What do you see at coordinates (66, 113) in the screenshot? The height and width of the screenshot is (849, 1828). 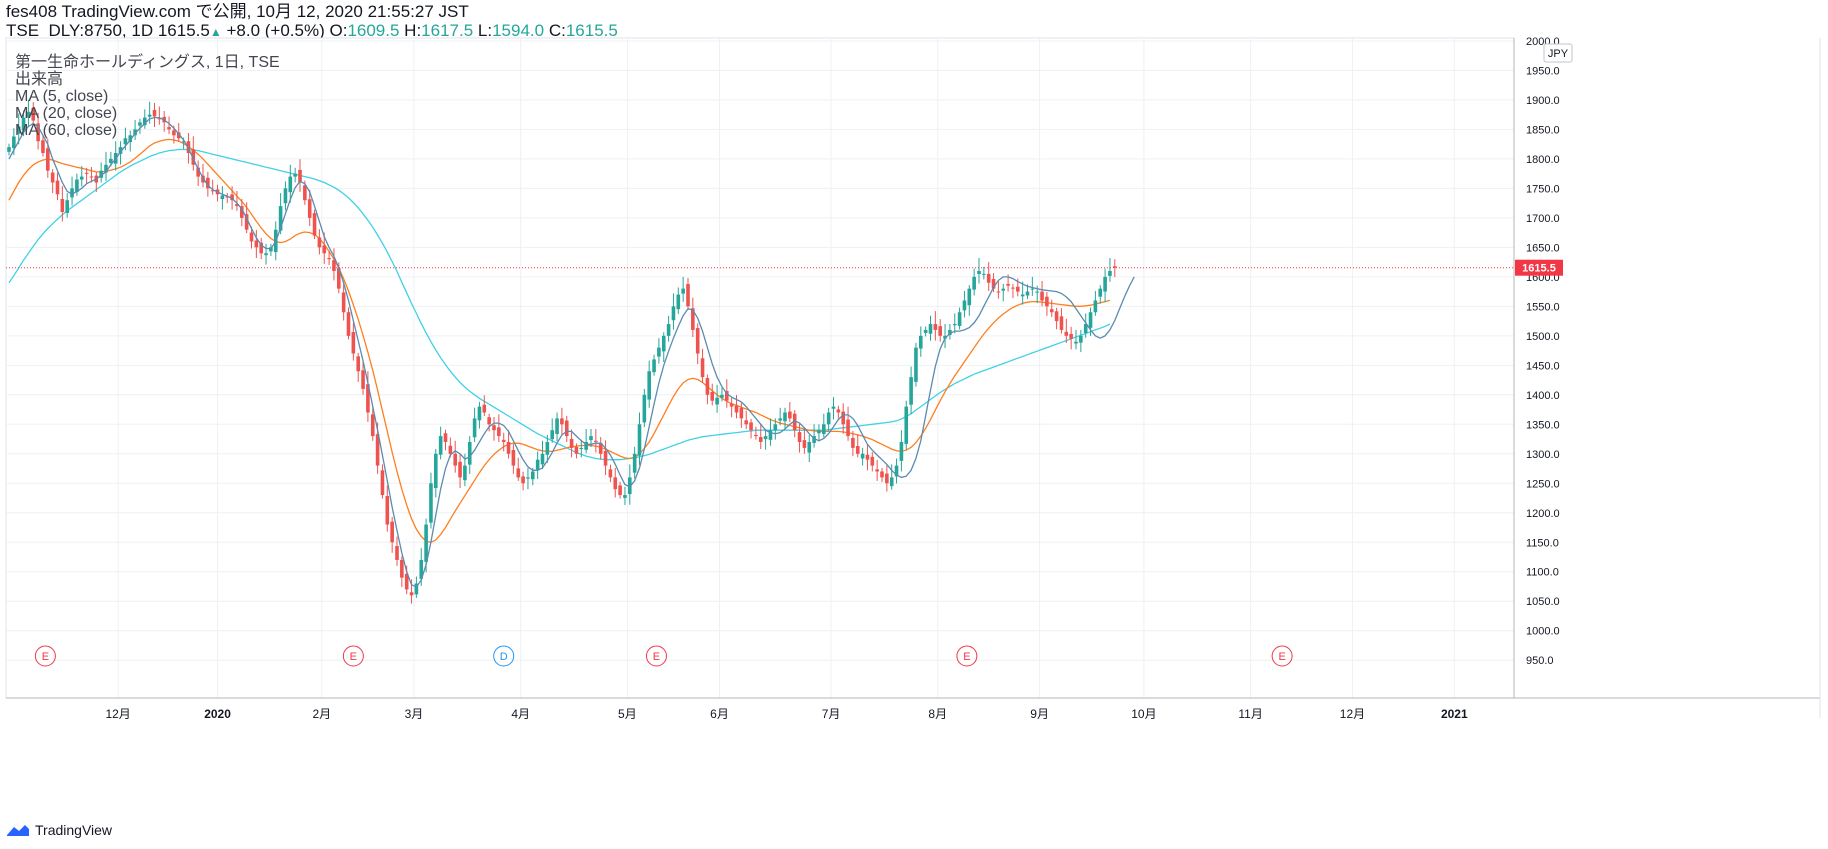 I see `legend-ma20: MA (20, close)` at bounding box center [66, 113].